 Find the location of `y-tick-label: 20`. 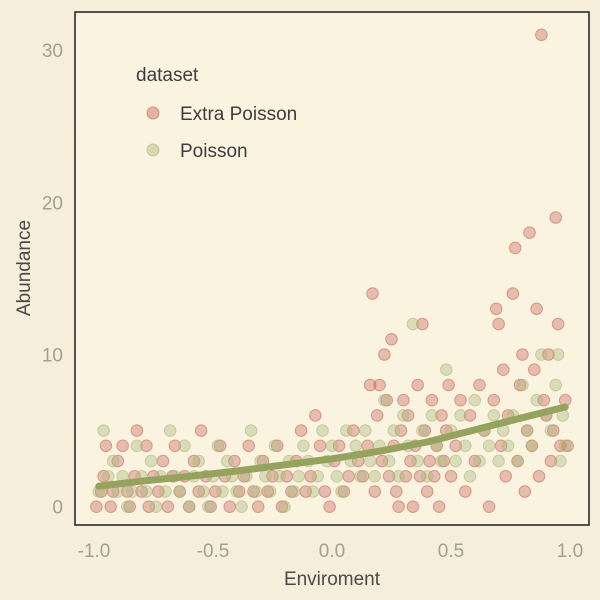

y-tick-label: 20 is located at coordinates (52, 203).